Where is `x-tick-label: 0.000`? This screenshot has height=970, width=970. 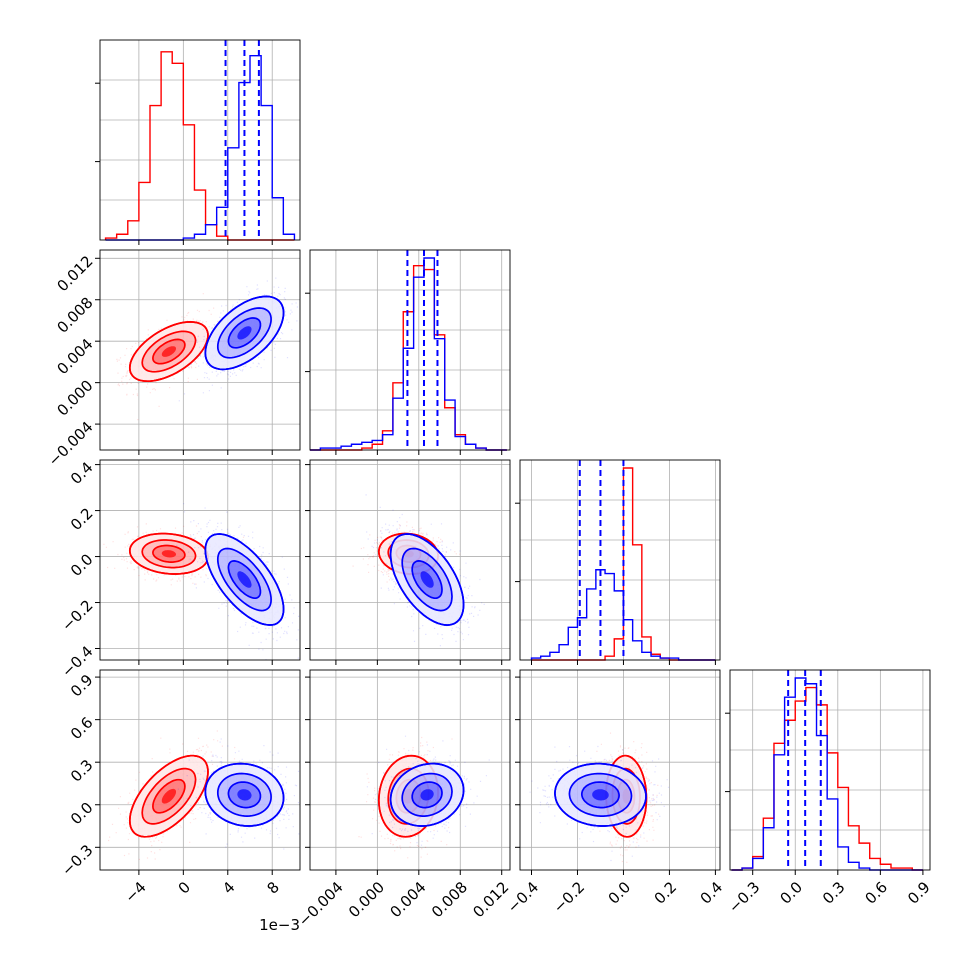
x-tick-label: 0.000 is located at coordinates (366, 899).